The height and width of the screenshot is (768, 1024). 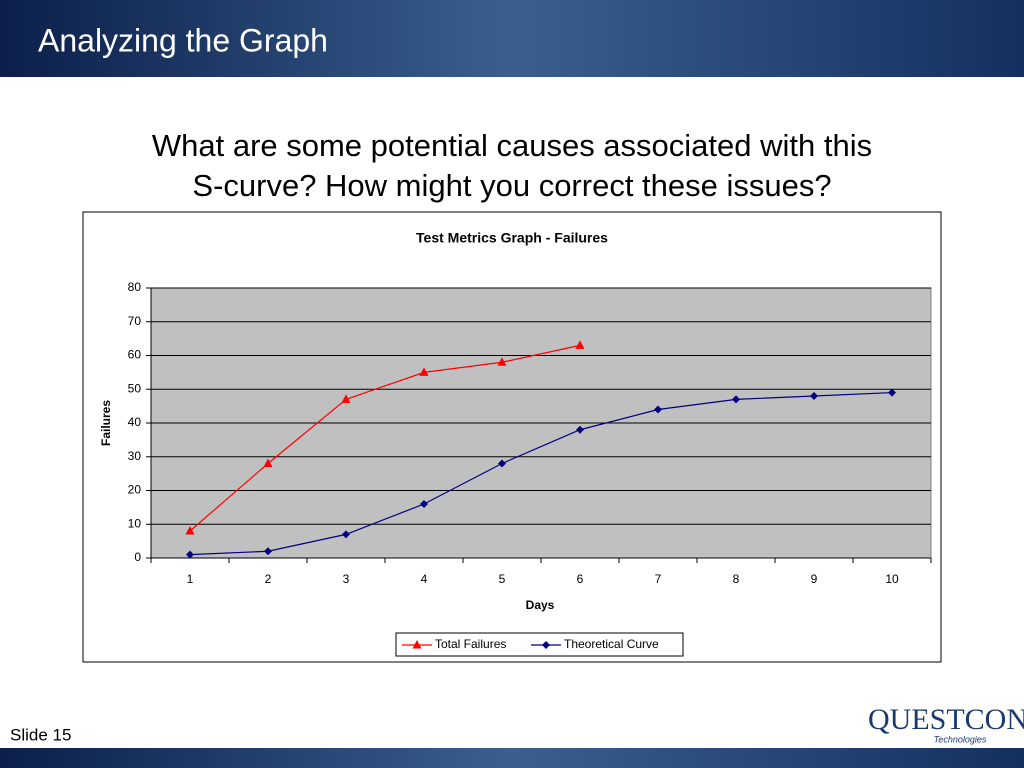 I want to click on logo: QUESTCON, so click(x=946, y=719).